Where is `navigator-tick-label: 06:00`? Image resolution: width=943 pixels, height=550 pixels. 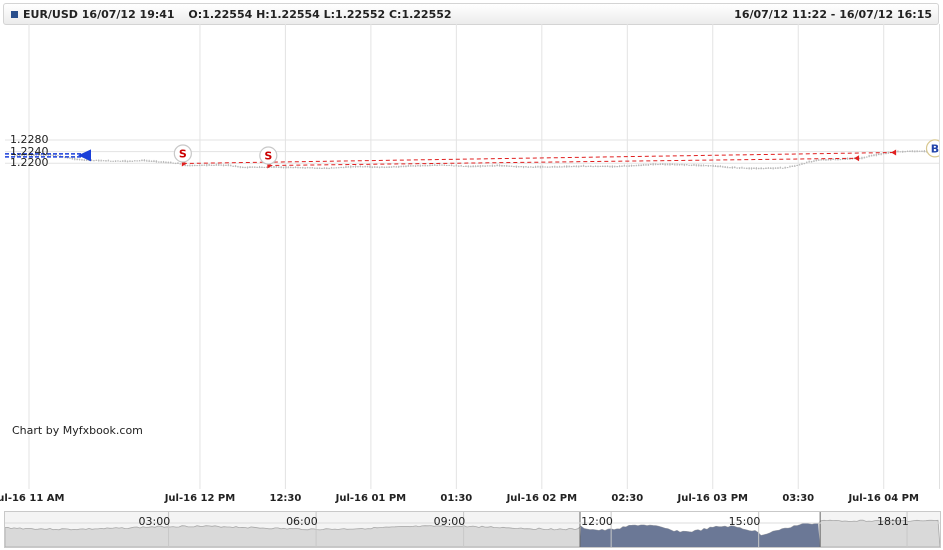 navigator-tick-label: 06:00 is located at coordinates (302, 521).